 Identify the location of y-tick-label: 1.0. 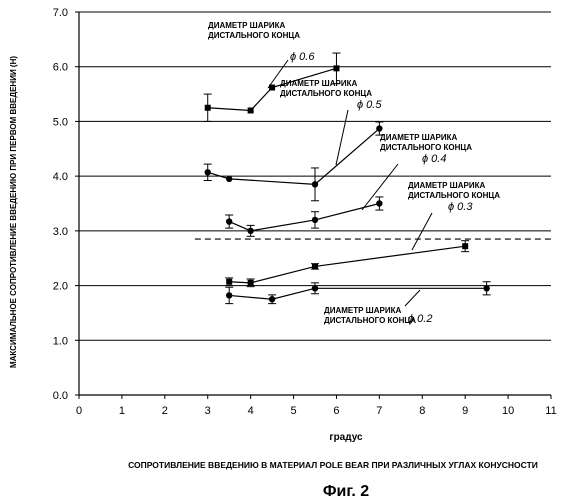
(60, 341).